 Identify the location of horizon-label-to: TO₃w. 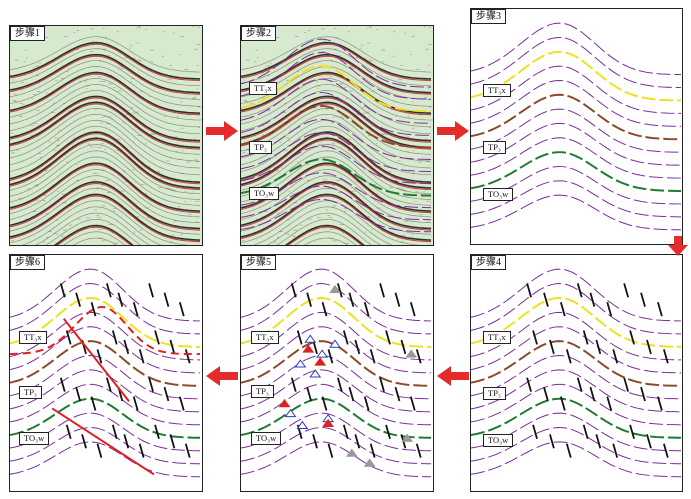
(34, 438).